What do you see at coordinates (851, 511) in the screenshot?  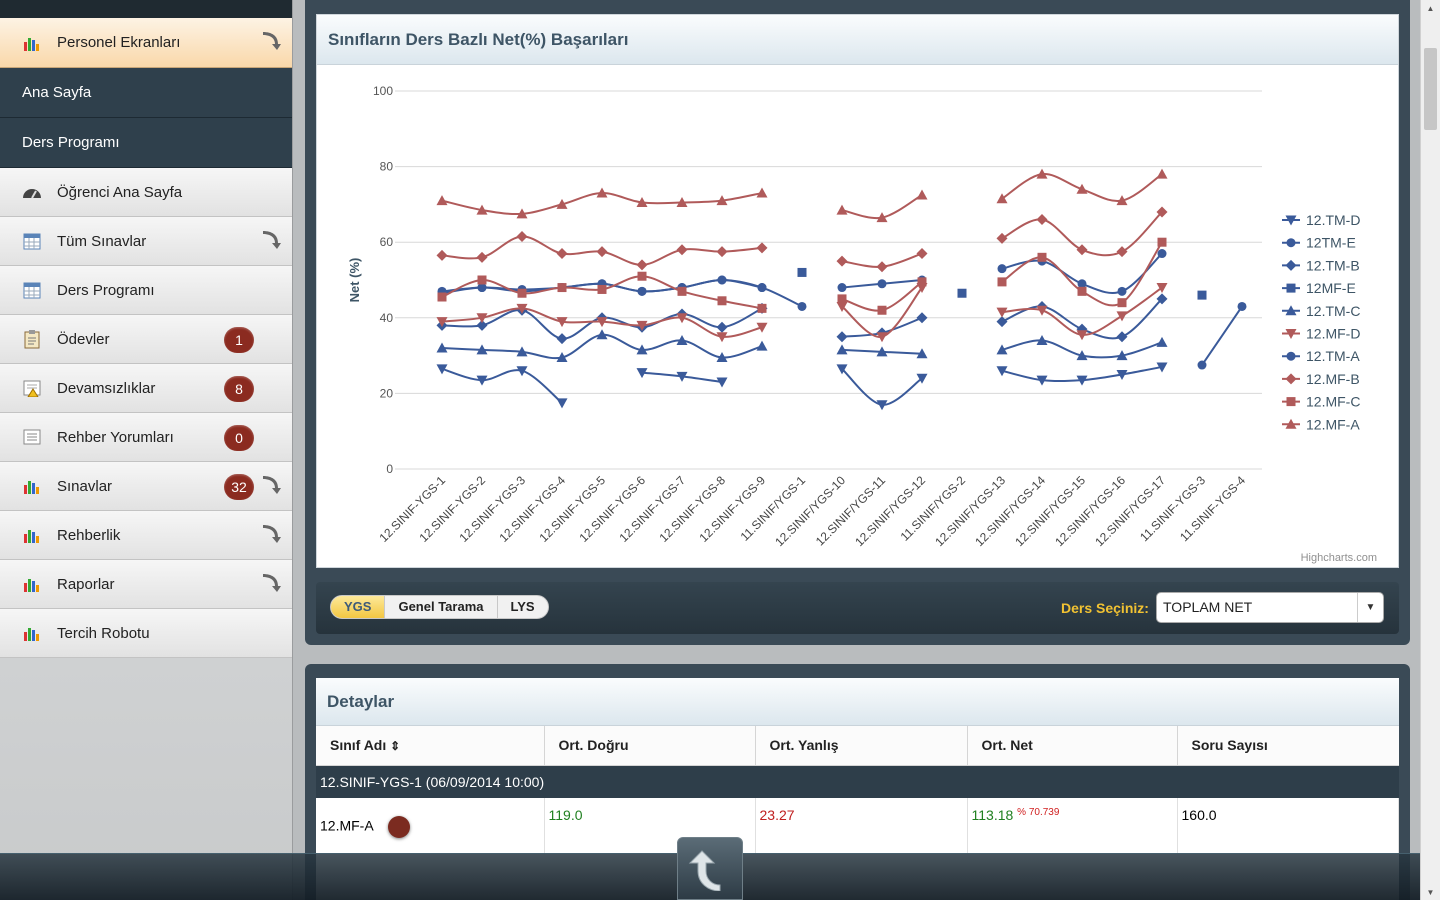 I see `x-tick-label: 12.SINIF/YGS-11` at bounding box center [851, 511].